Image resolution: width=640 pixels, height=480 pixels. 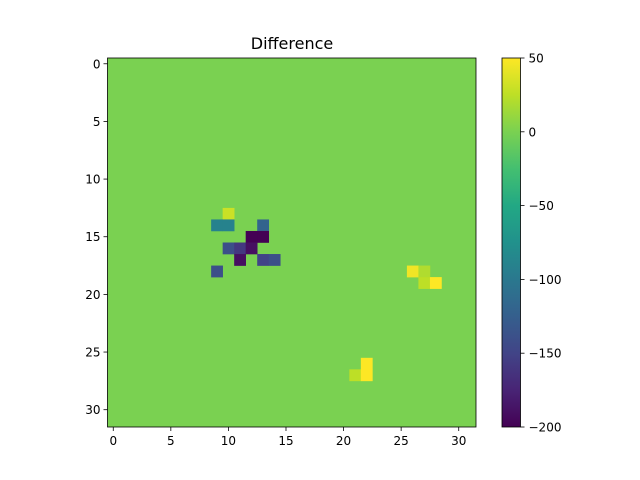 I want to click on colorbar-tick-label: 0, so click(x=533, y=132).